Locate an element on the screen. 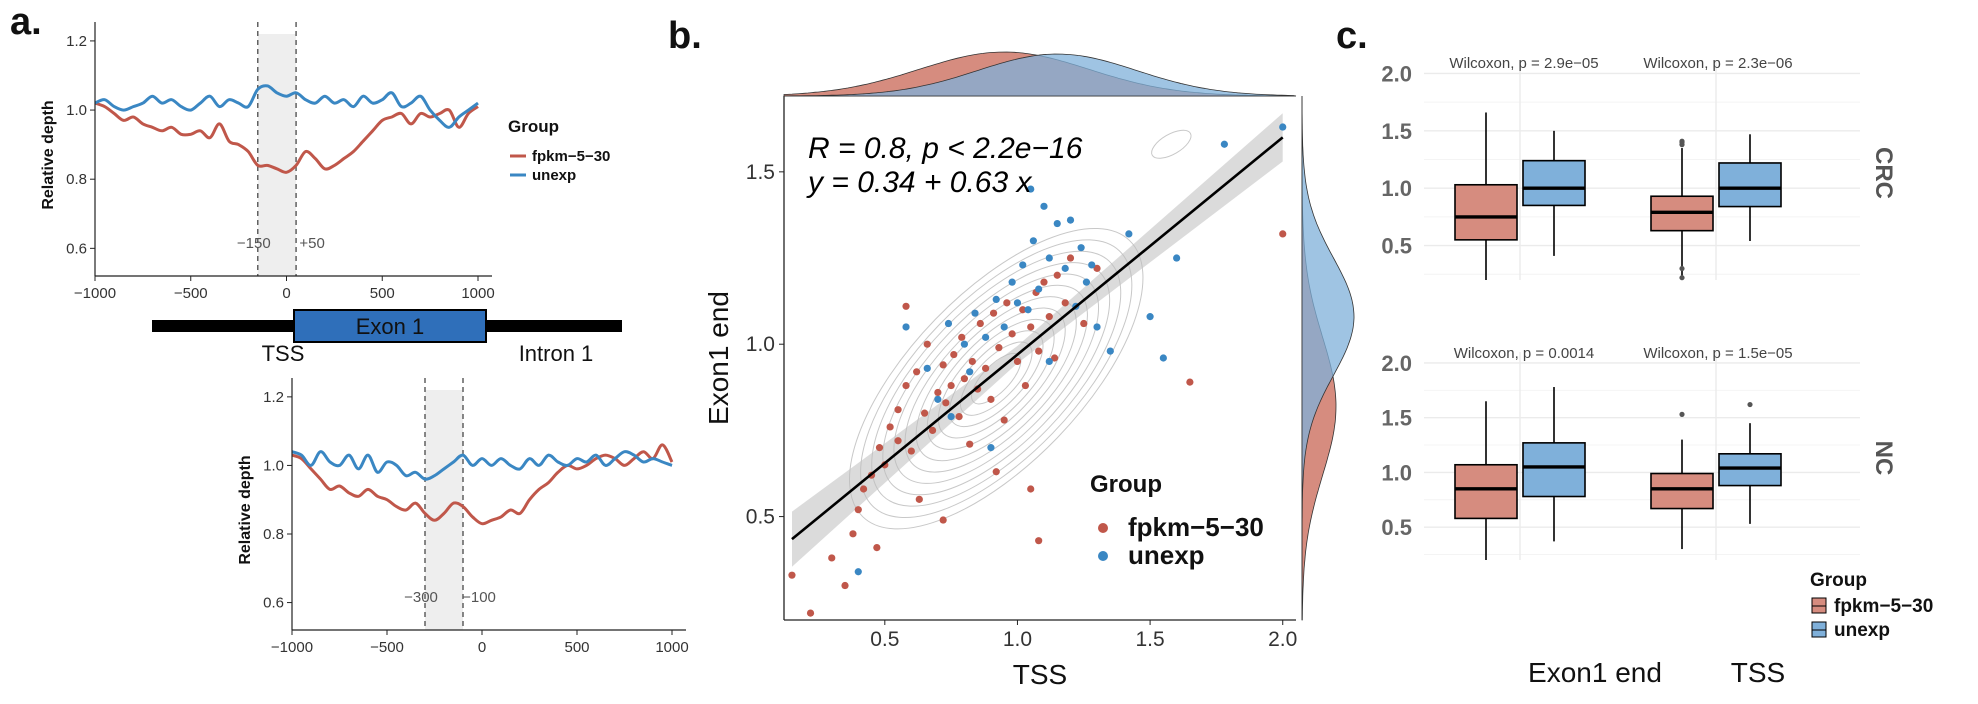 The height and width of the screenshot is (704, 1978). correlation-annotation: R = 0.8, p < 2.2e−16 is located at coordinates (945, 148).